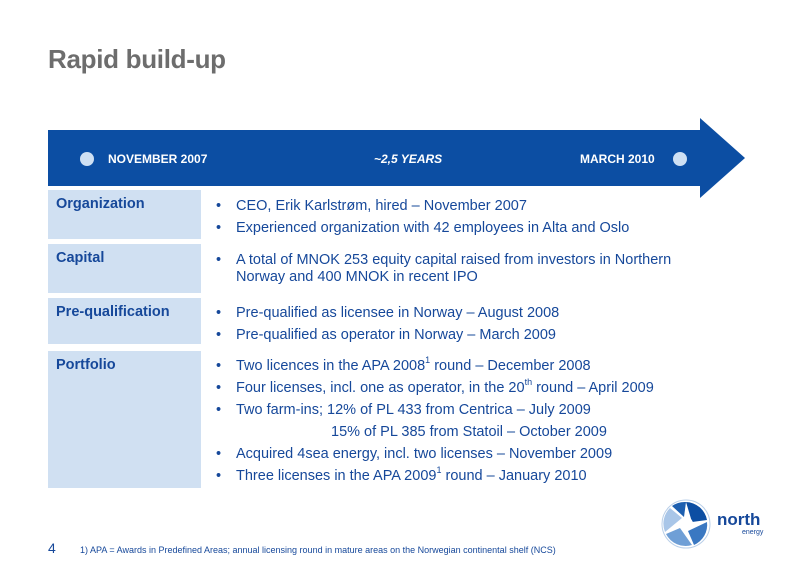 The height and width of the screenshot is (566, 800). What do you see at coordinates (124, 268) in the screenshot?
I see `row-label-capital: Capital` at bounding box center [124, 268].